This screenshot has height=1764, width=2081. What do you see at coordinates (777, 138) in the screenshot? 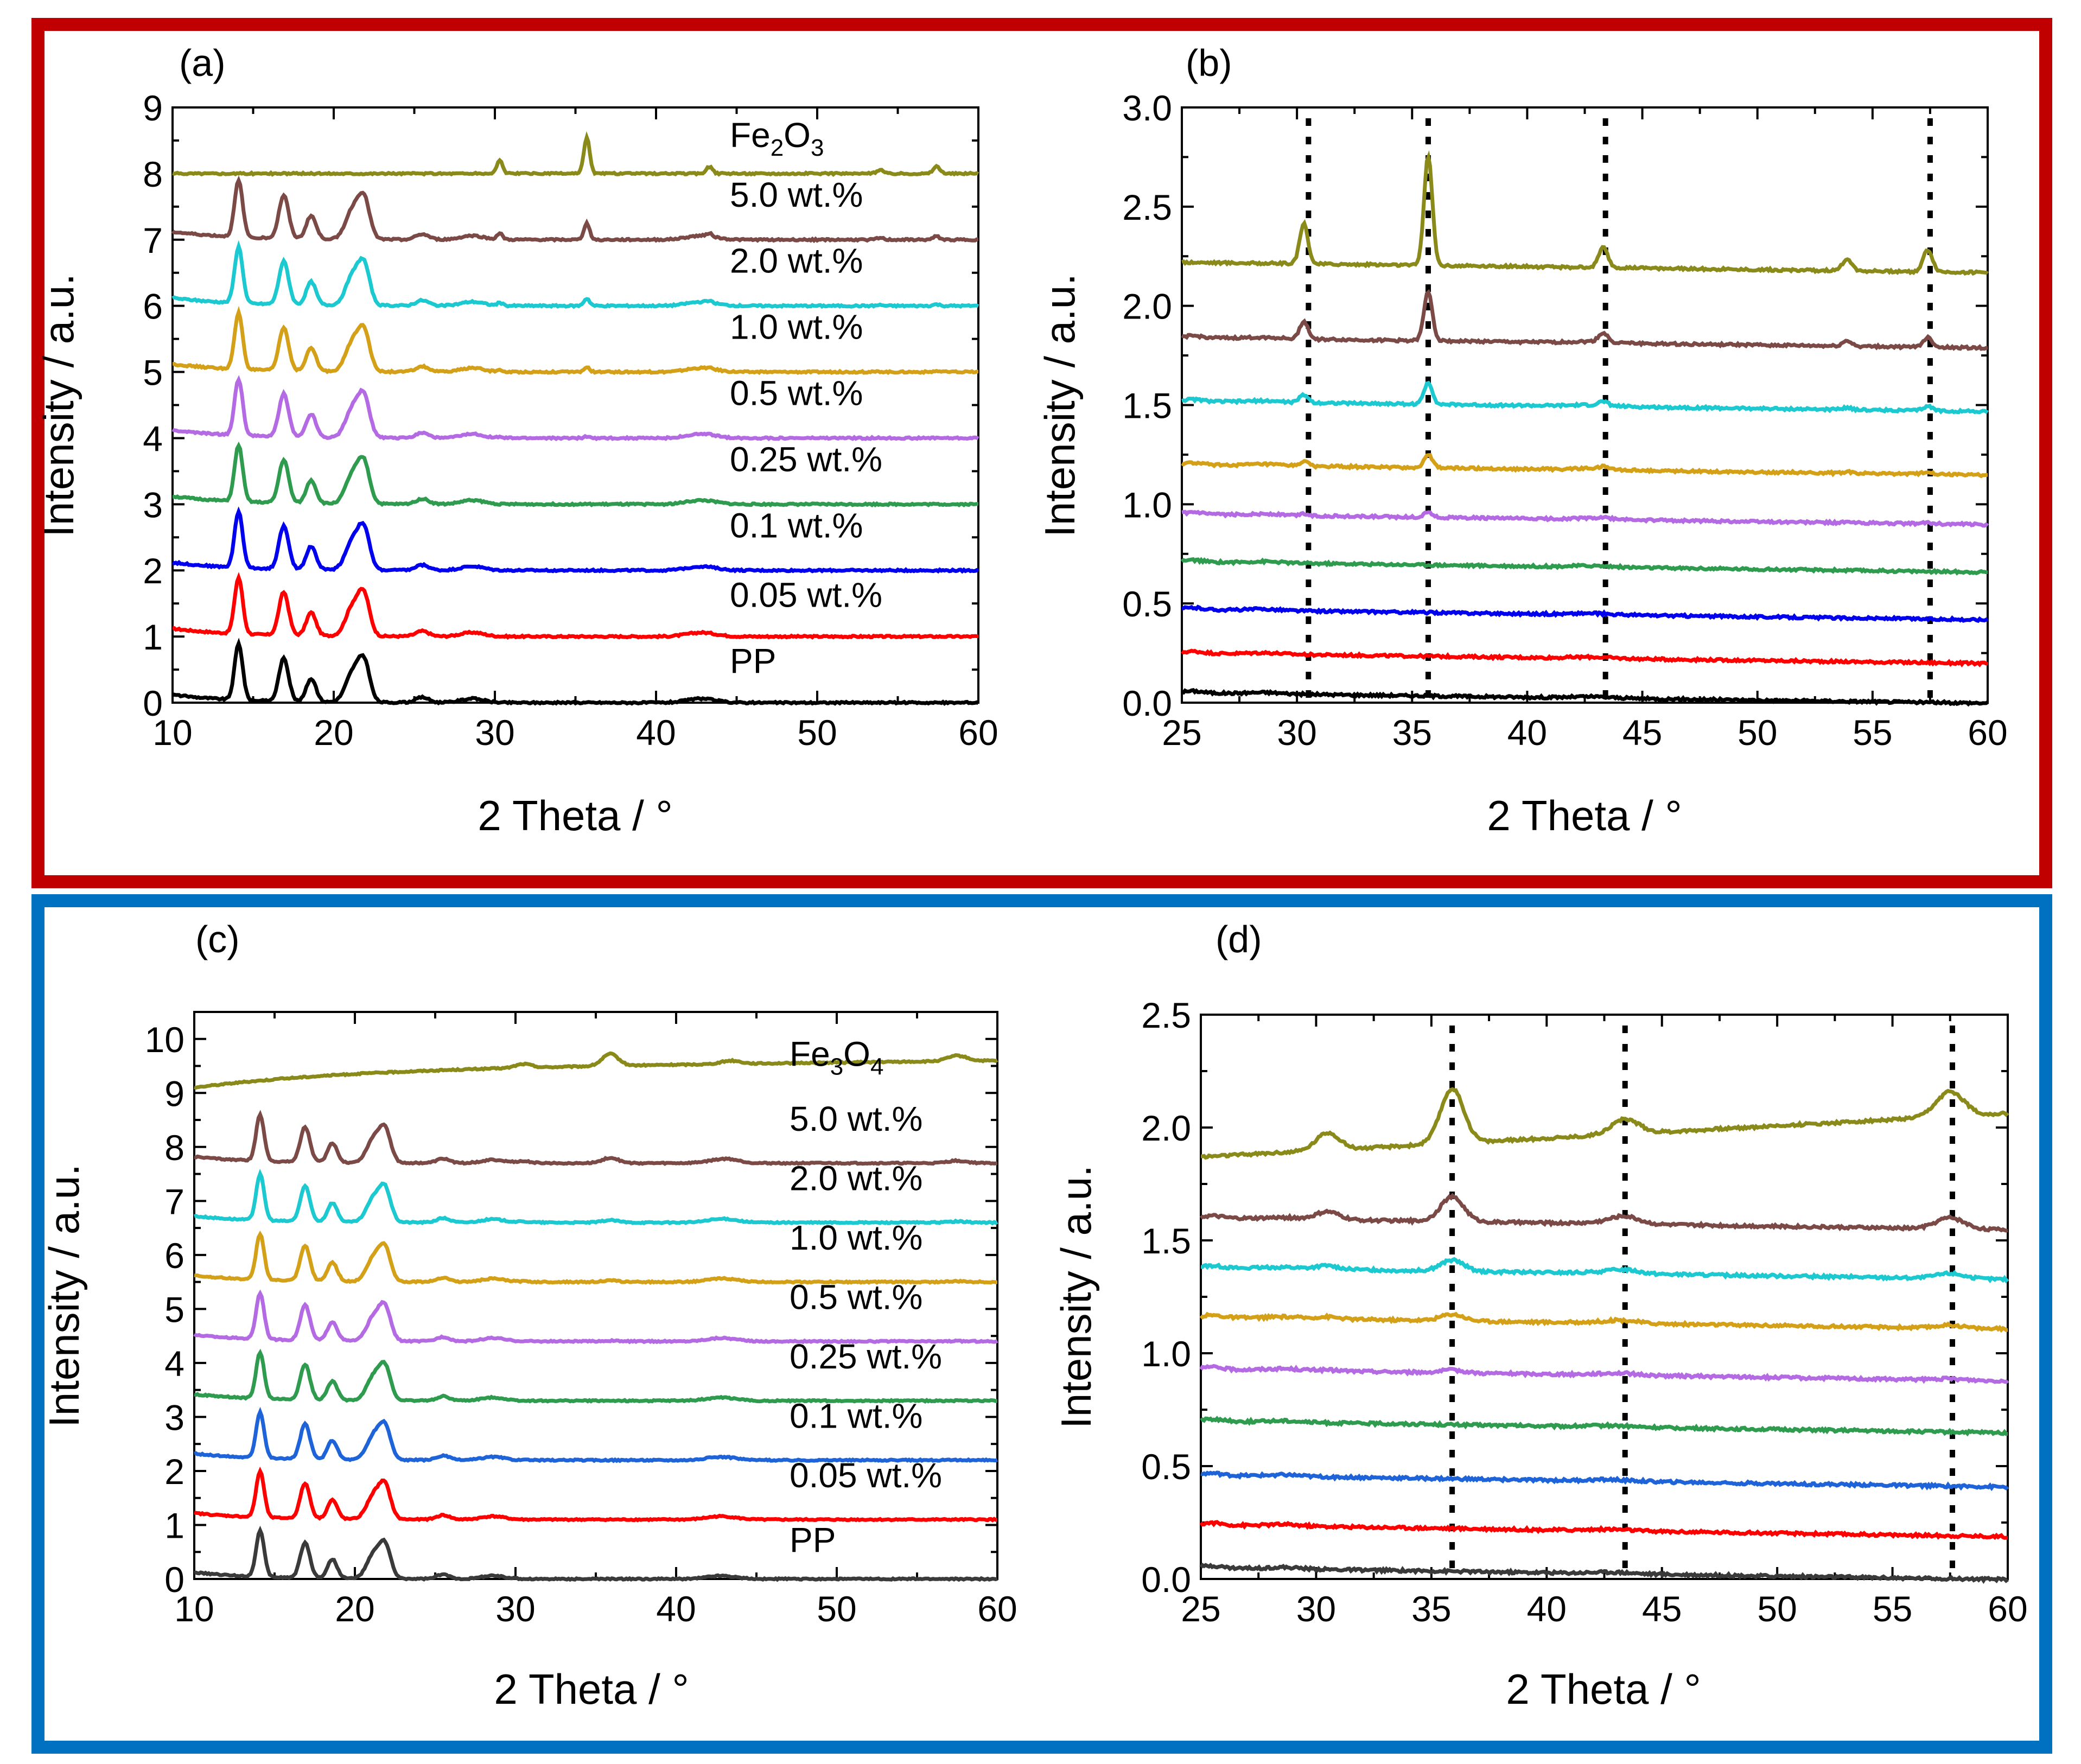
I see `series-label: Fe2O3` at bounding box center [777, 138].